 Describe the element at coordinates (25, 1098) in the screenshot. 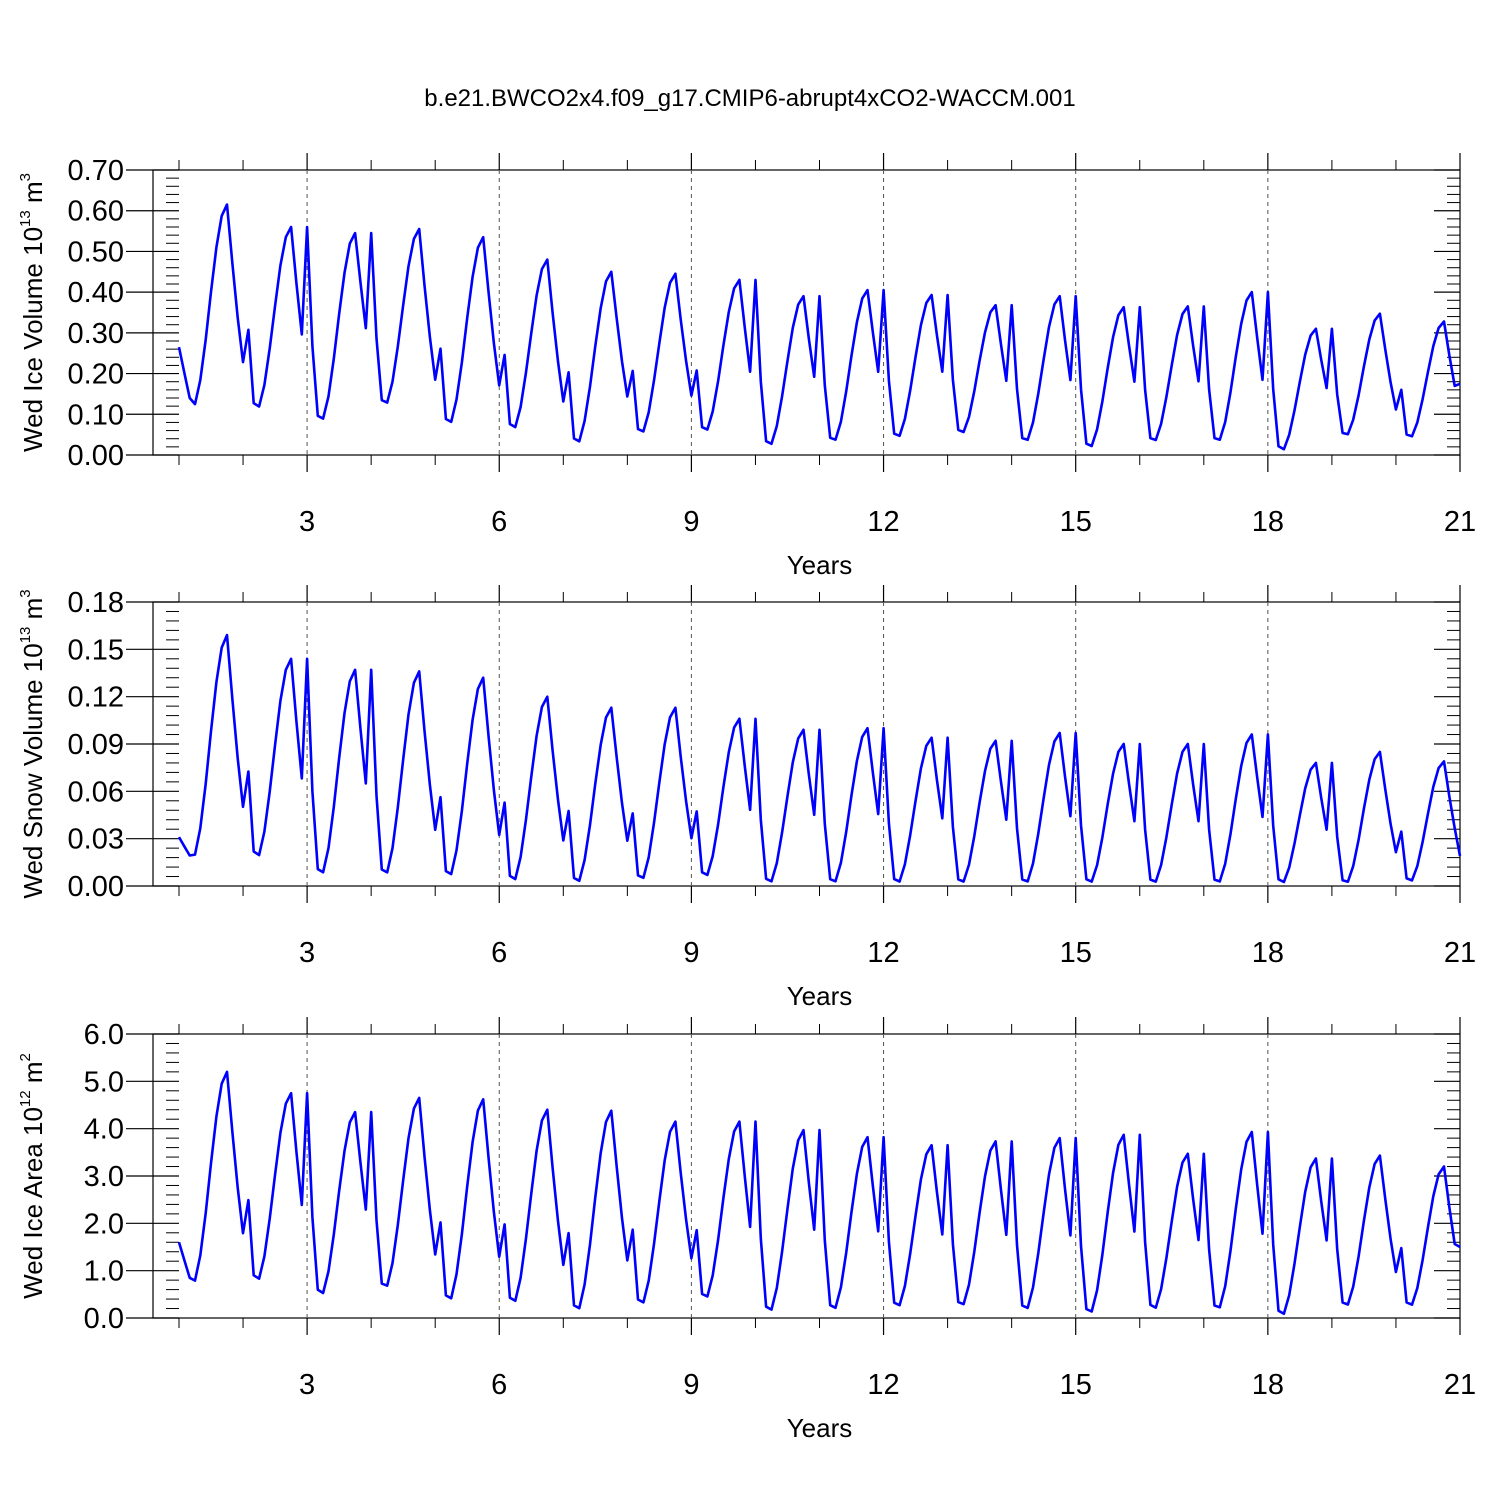

I see `y-axis-title-exponent: 12` at that location.